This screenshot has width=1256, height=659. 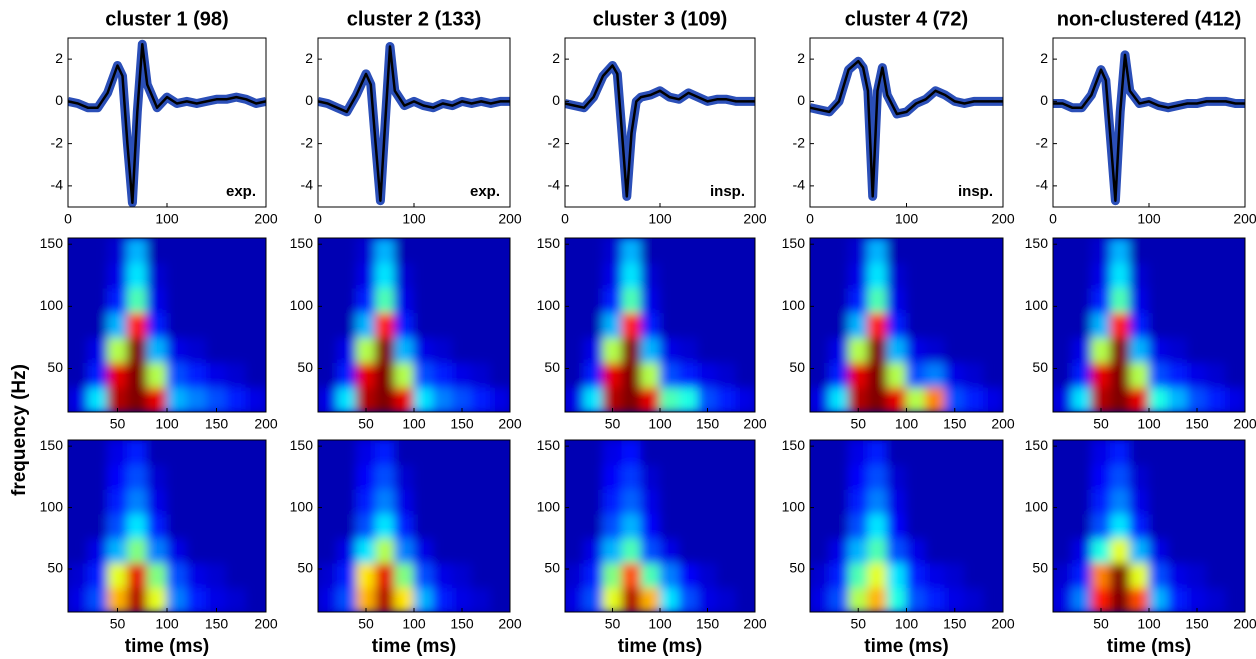 I want to click on heatmap-clip, so click(x=906, y=325).